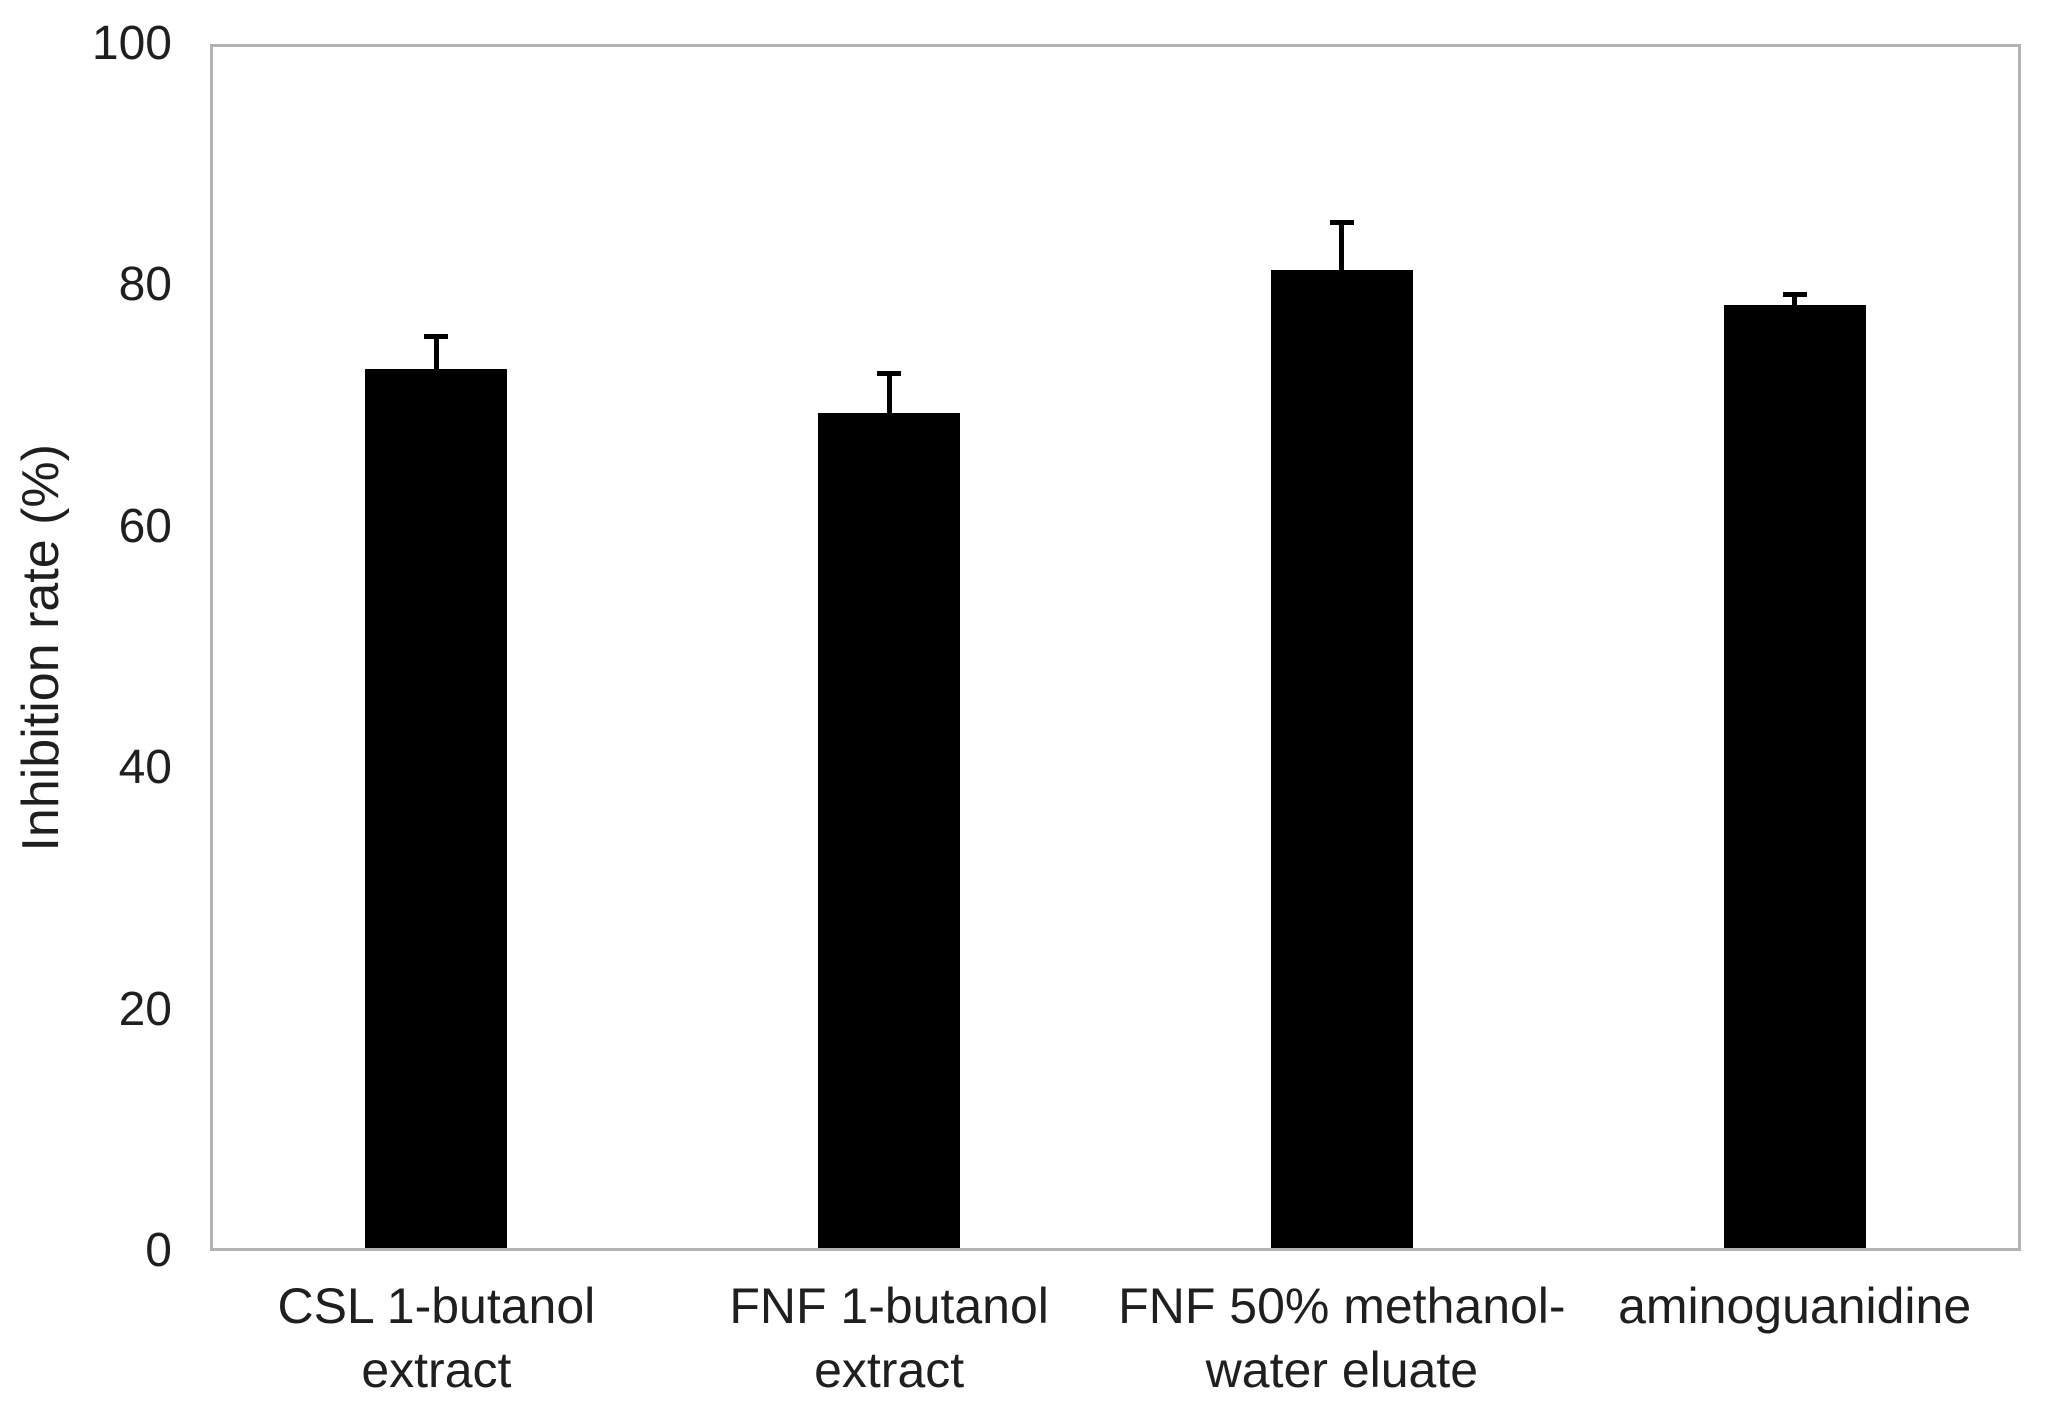 The width and height of the screenshot is (2050, 1402). What do you see at coordinates (145, 285) in the screenshot?
I see `y-tick-label-80: 80` at bounding box center [145, 285].